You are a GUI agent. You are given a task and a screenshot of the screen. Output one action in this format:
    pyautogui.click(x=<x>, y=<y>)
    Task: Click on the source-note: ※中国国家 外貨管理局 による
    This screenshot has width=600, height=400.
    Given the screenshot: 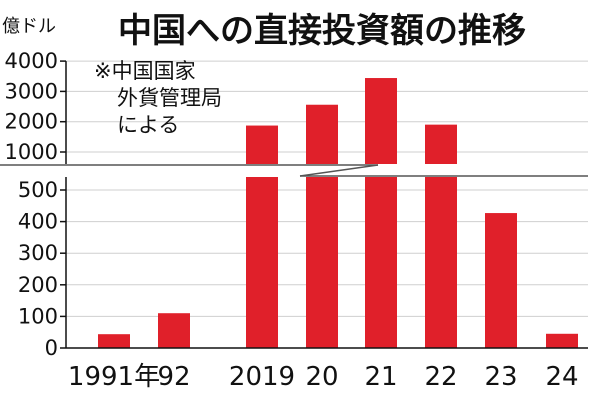 What is the action you would take?
    pyautogui.click(x=158, y=98)
    